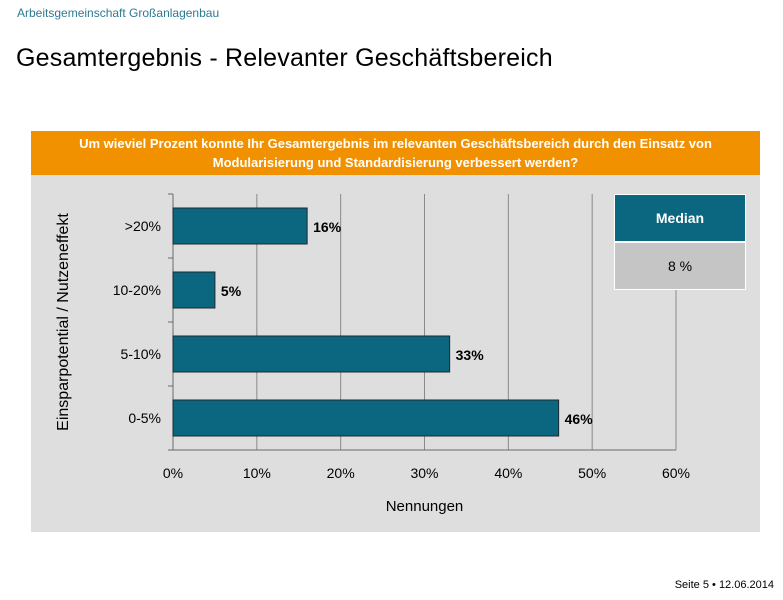 The image size is (783, 600). I want to click on page-number: Seite 5, so click(691, 585).